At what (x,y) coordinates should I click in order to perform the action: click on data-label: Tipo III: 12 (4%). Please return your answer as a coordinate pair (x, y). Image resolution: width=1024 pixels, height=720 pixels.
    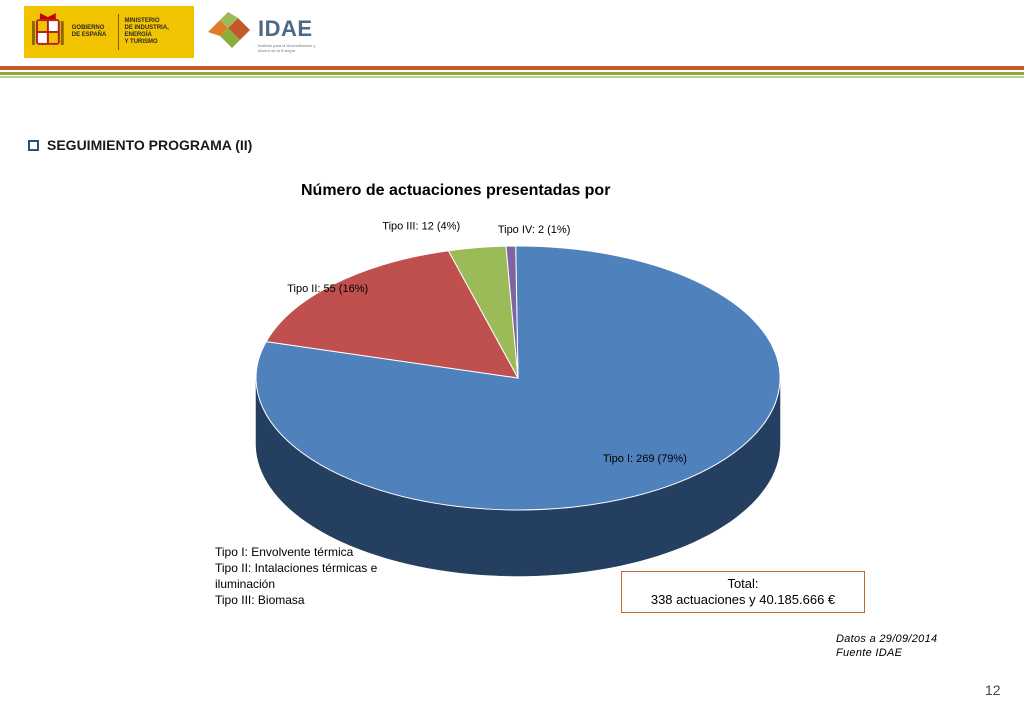
    Looking at the image, I should click on (421, 226).